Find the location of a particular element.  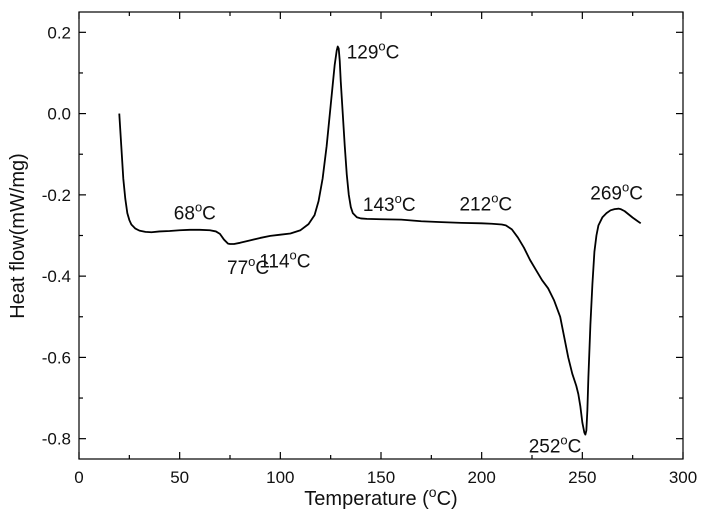

peak-label: 68oC is located at coordinates (195, 211).